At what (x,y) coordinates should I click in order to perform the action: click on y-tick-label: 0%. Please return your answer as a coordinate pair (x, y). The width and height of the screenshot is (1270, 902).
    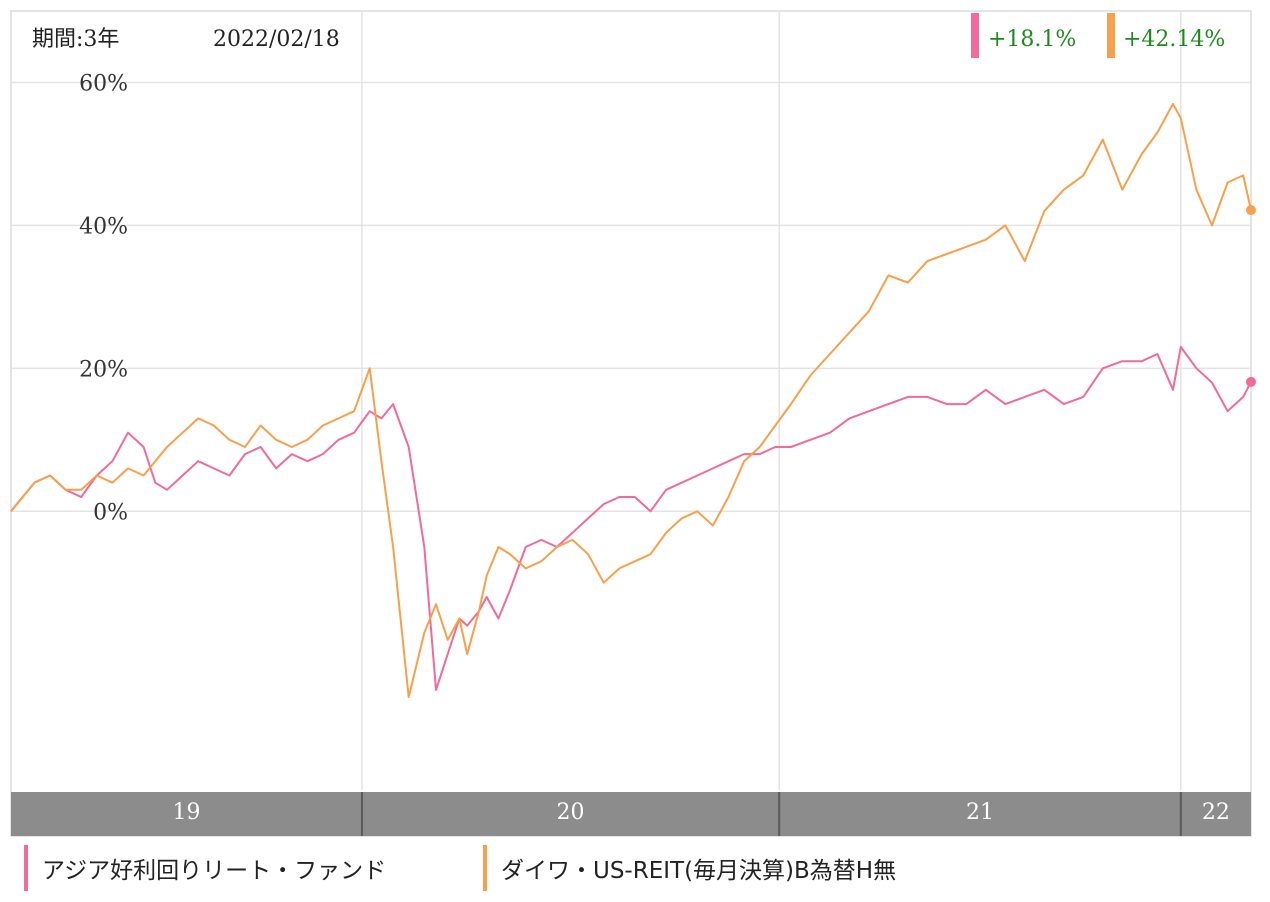
    Looking at the image, I should click on (110, 512).